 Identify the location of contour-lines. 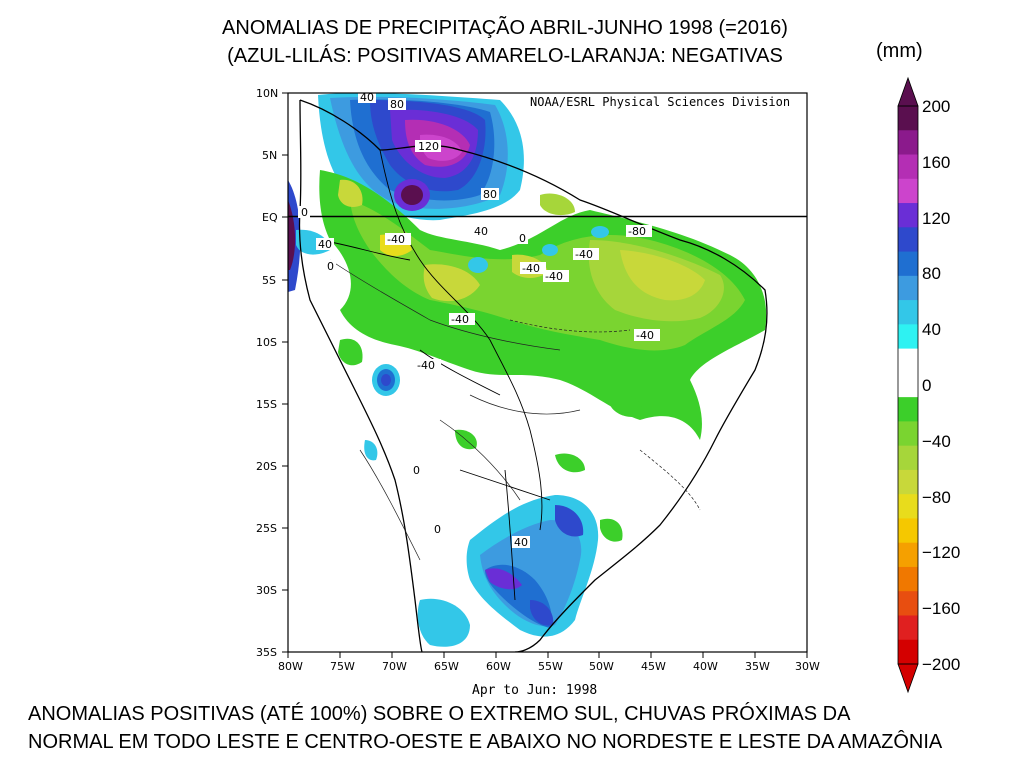
(515, 410).